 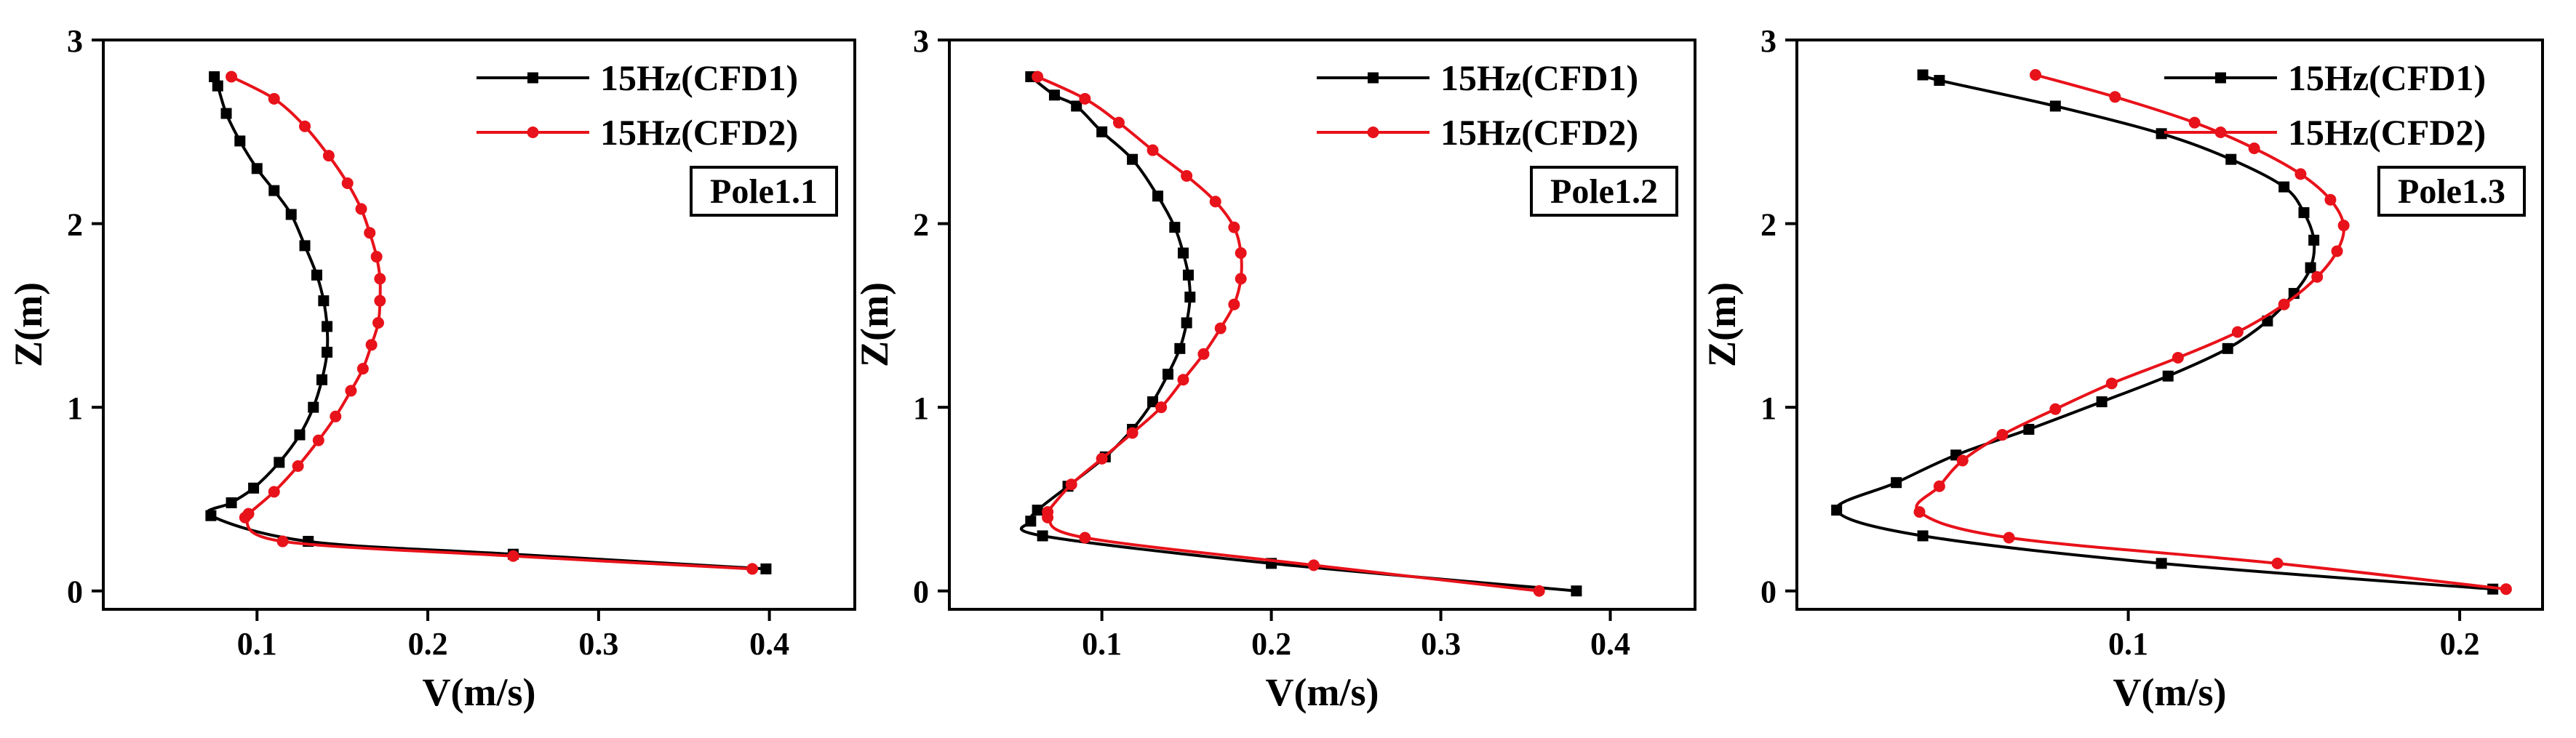 I want to click on annotation-box: Pole1.2, so click(x=1604, y=191).